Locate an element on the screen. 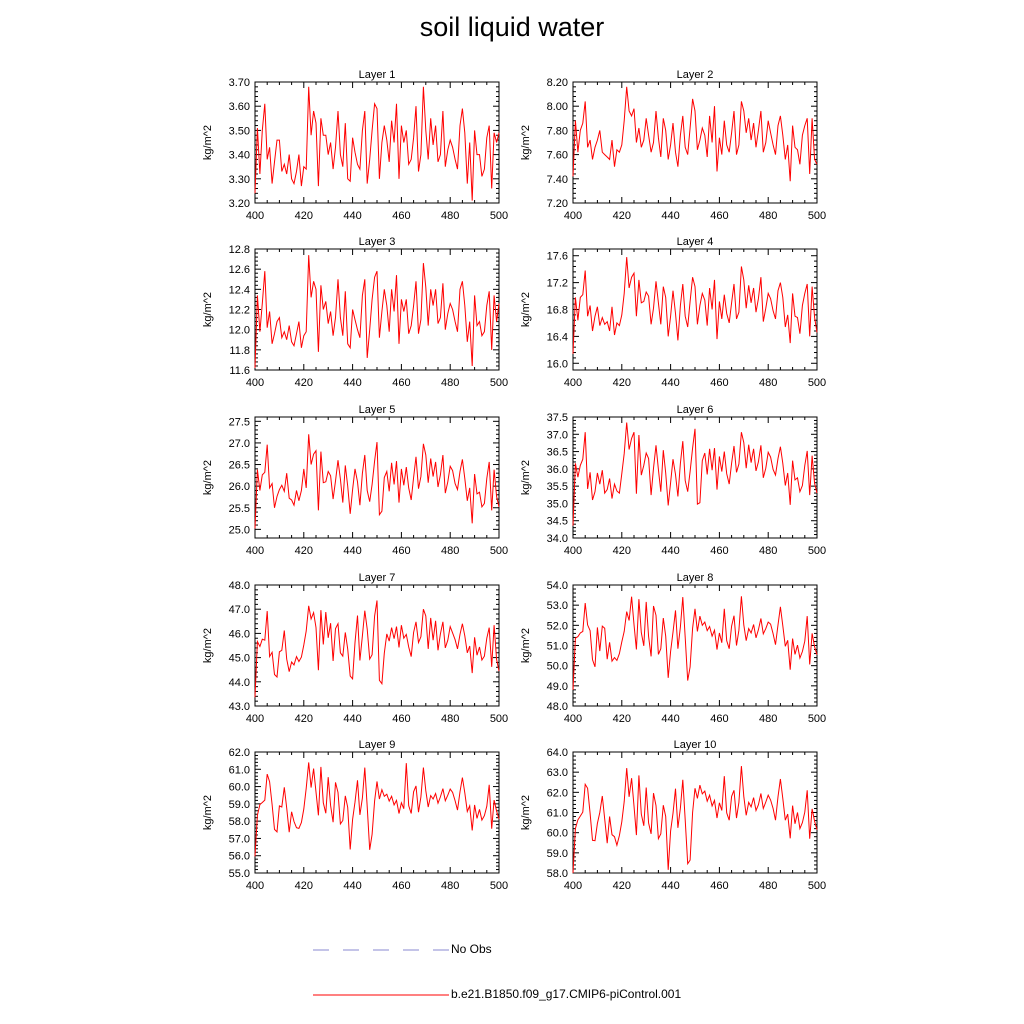 The image size is (1024, 1024). y-tick-label: 27.5 is located at coordinates (239, 422).